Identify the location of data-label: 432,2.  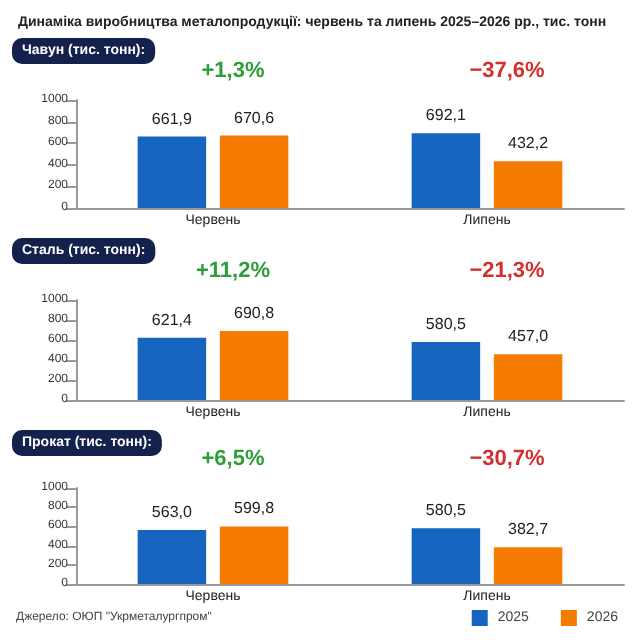
(529, 143).